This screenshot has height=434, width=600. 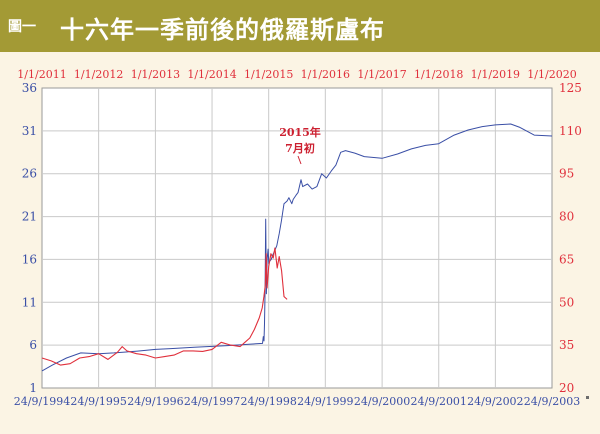 I want to click on right-axis-ticks: 20 35 50 65 80 95 110 125, so click(x=570, y=238).